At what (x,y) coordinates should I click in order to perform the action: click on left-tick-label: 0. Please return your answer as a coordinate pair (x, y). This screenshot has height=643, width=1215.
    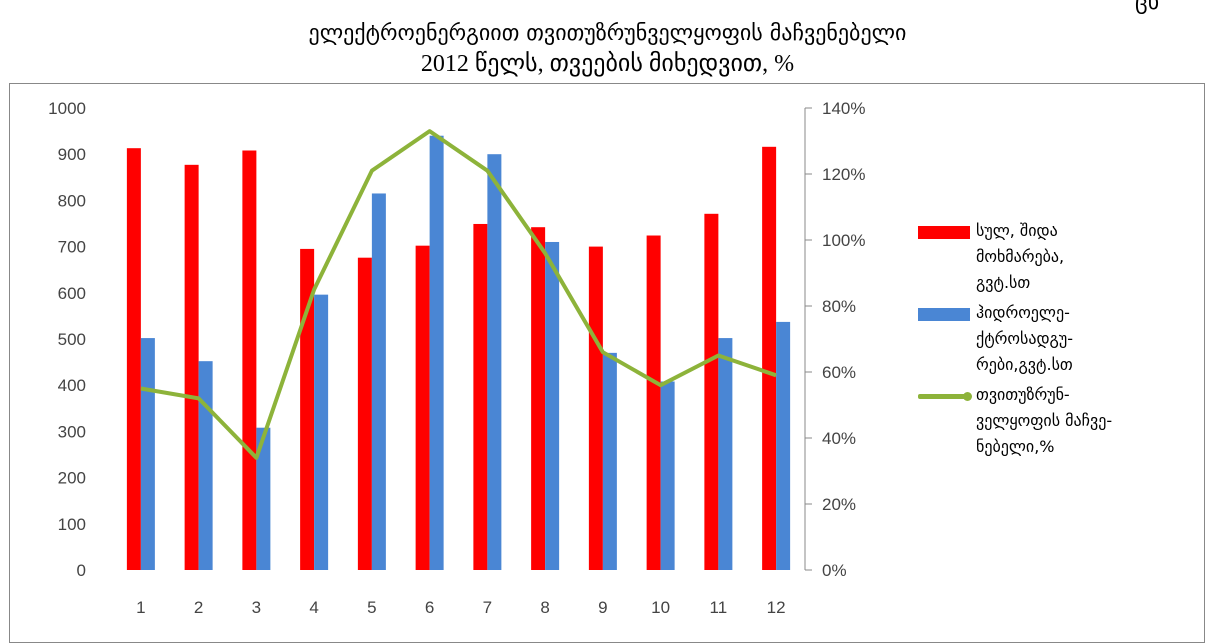
    Looking at the image, I should click on (81, 570).